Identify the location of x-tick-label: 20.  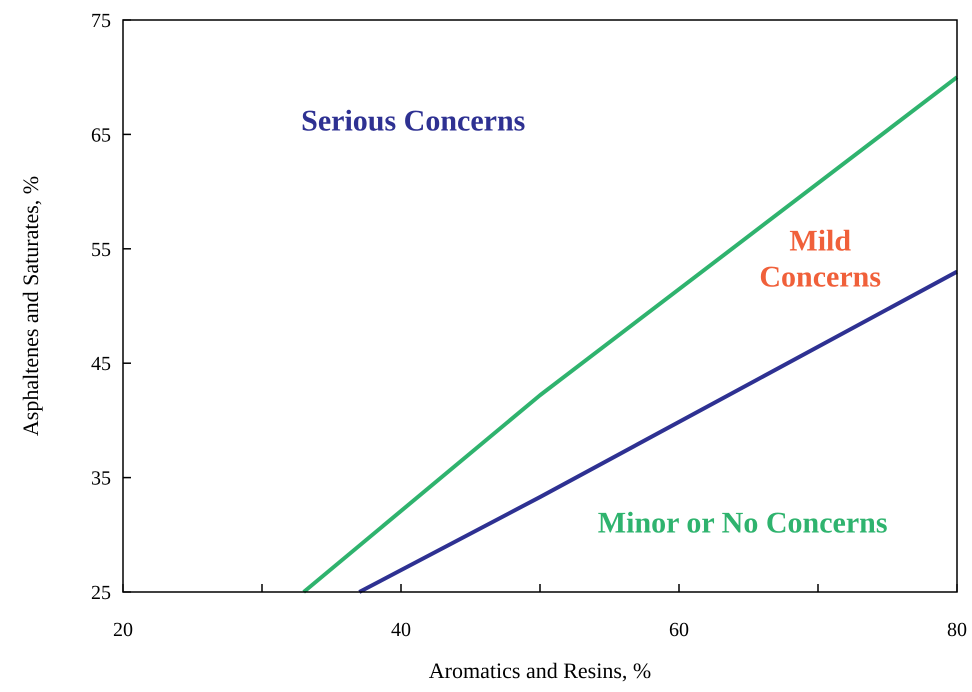
(123, 630).